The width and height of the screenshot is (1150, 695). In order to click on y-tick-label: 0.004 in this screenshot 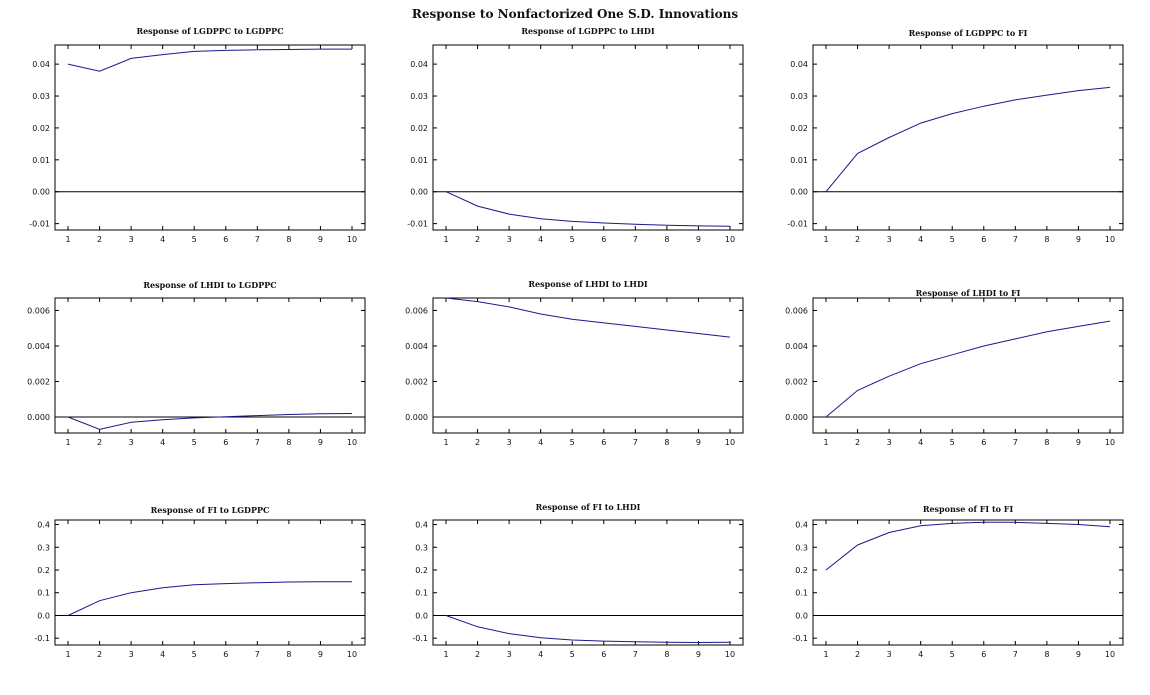, I will do `click(796, 346)`.